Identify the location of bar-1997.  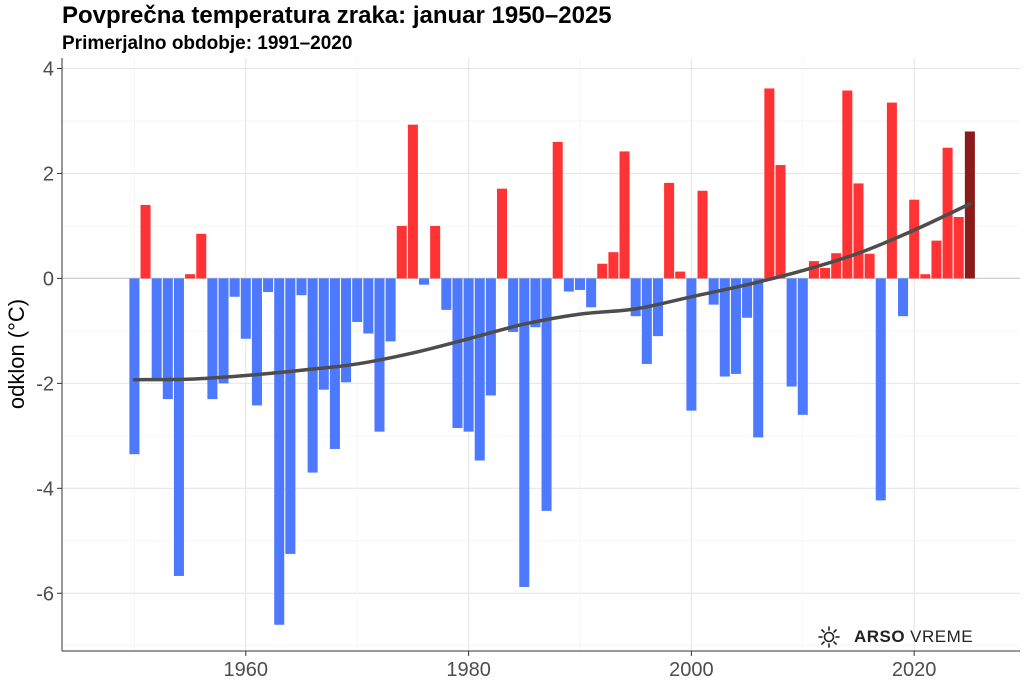
(657, 307).